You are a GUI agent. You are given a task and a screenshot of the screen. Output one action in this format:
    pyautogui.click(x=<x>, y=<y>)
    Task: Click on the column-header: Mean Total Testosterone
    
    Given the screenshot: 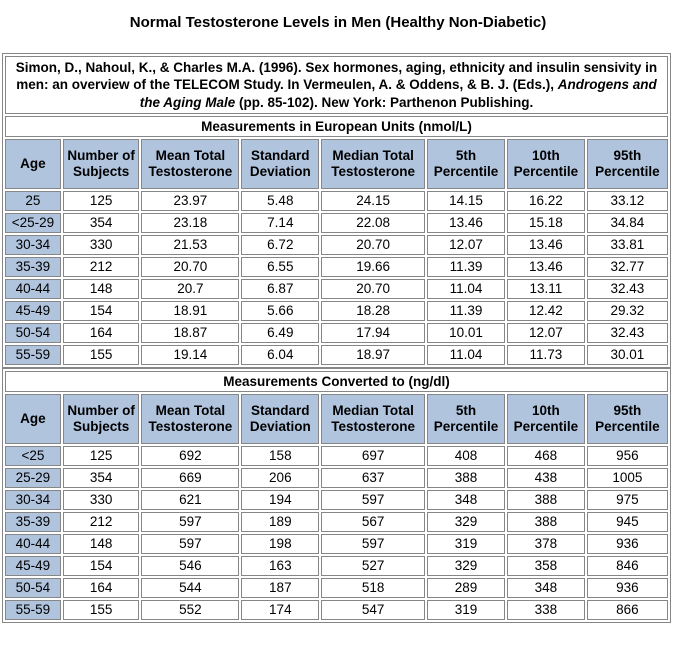 What is the action you would take?
    pyautogui.click(x=190, y=419)
    